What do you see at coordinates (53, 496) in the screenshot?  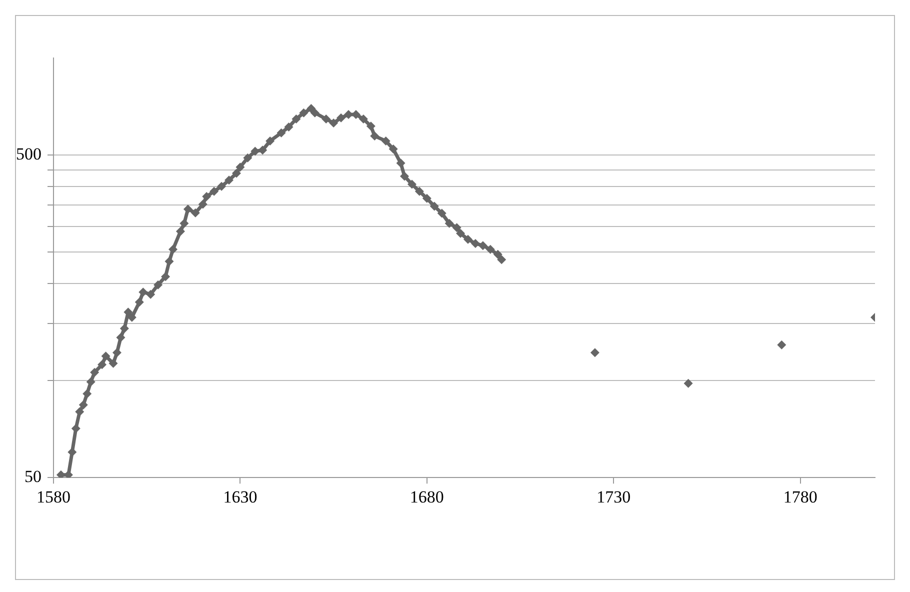 I see `x-tick-label: 1580` at bounding box center [53, 496].